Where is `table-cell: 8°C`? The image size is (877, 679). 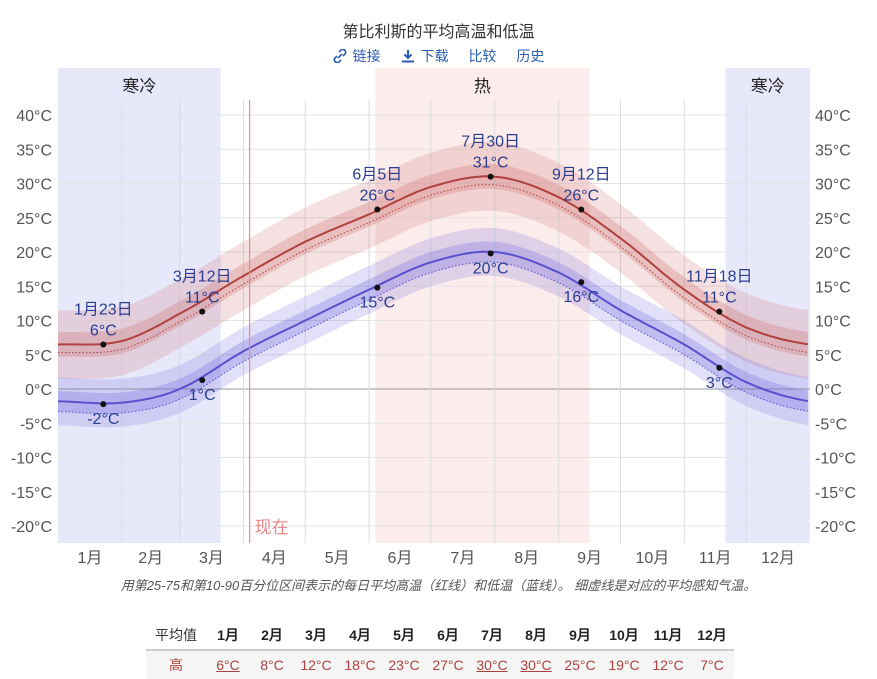
table-cell: 8°C is located at coordinates (272, 665).